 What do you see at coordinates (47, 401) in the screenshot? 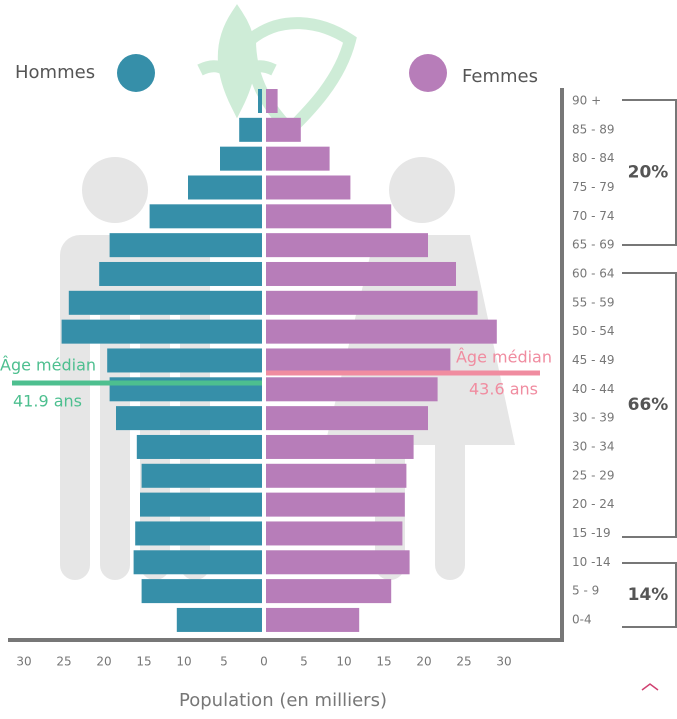
I see `annotation-value: 41.9 ans` at bounding box center [47, 401].